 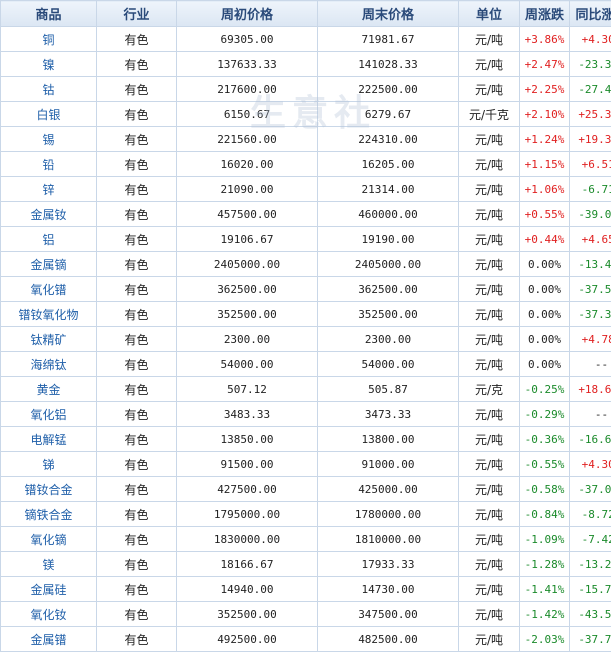 I want to click on commodity-name: 氧化镨, so click(x=48, y=289).